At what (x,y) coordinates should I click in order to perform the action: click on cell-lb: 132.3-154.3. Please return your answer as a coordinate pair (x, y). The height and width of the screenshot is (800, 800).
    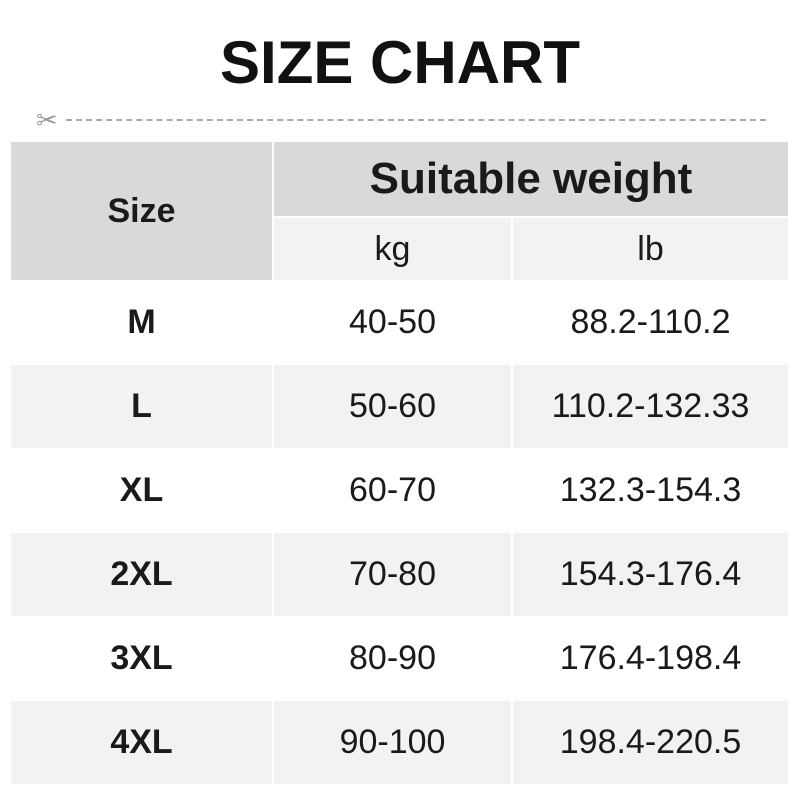
    Looking at the image, I should click on (650, 490).